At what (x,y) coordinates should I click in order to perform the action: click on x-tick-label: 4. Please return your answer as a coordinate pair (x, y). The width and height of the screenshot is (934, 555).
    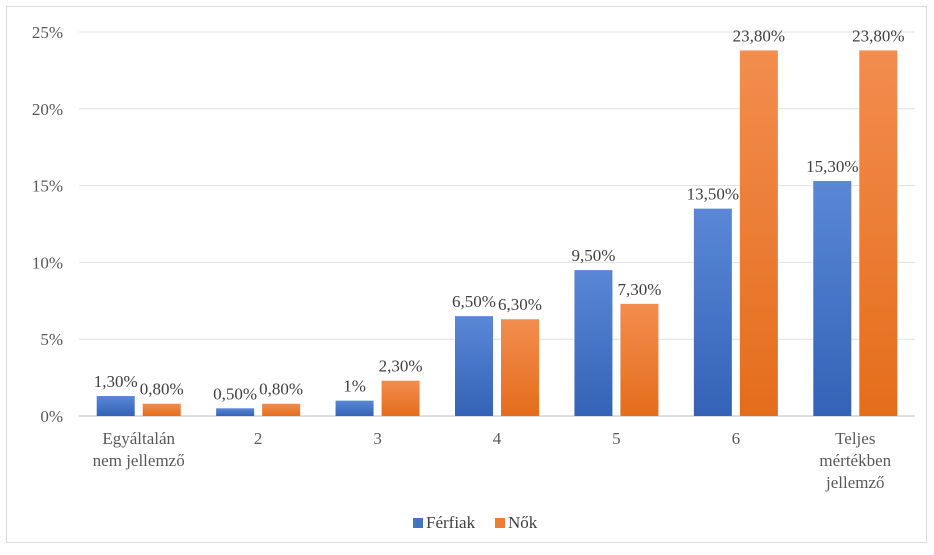
    Looking at the image, I should click on (497, 438).